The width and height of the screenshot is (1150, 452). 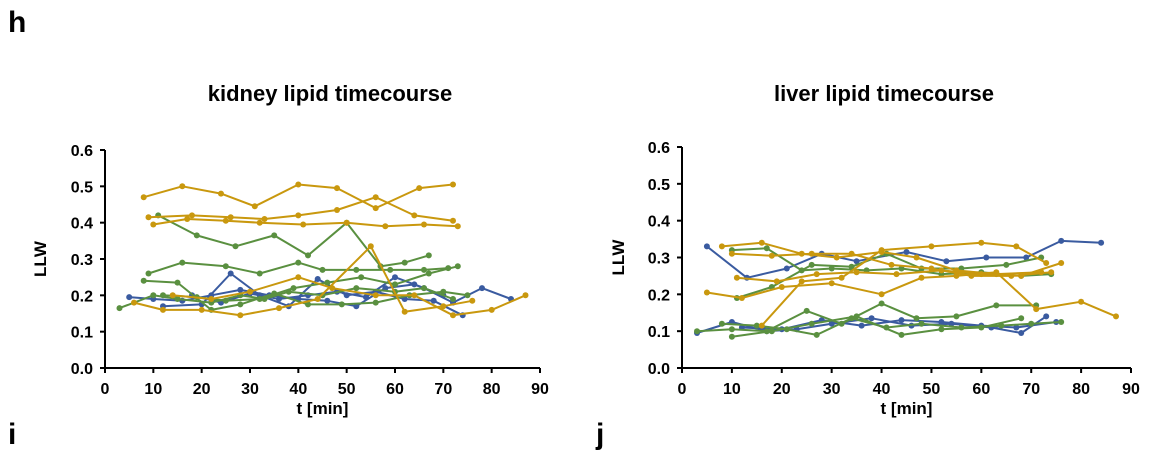 I want to click on chart1-y-tick-label: 0.5, so click(x=82, y=187).